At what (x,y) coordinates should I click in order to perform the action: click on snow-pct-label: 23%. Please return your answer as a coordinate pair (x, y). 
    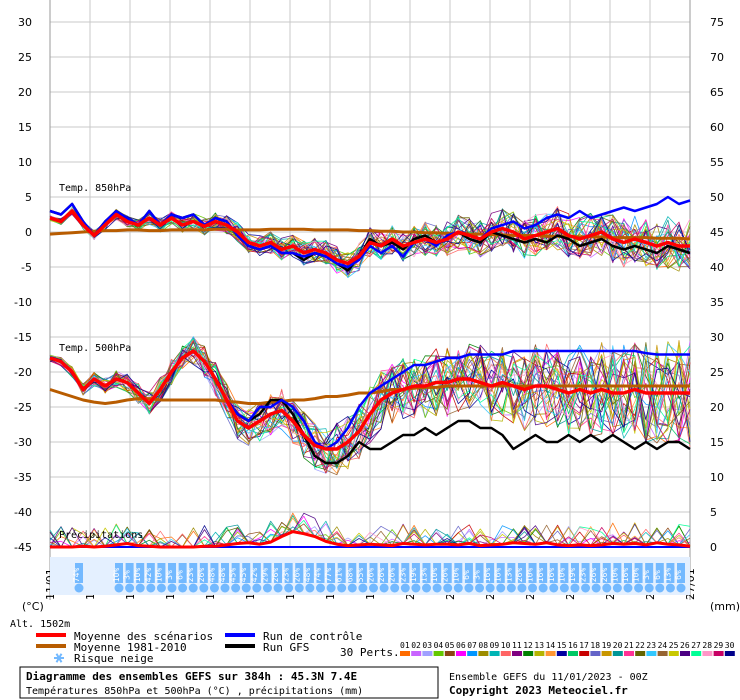
    Looking at the image, I should click on (190, 575).